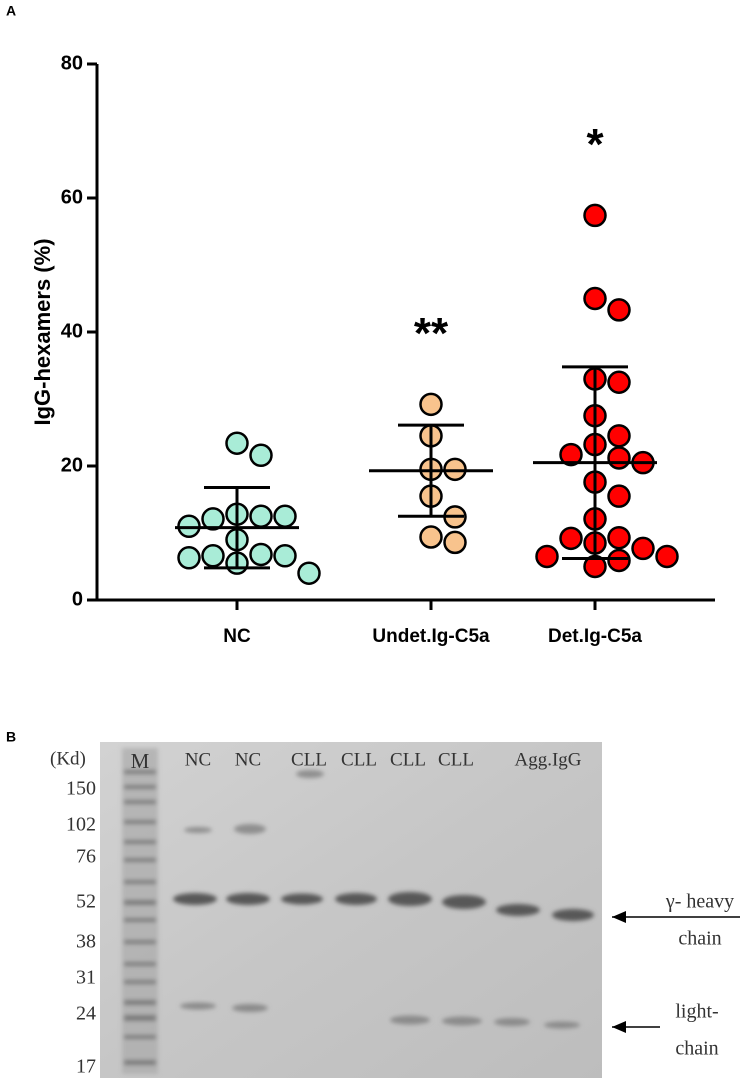 Image resolution: width=756 pixels, height=1083 pixels. Describe the element at coordinates (86, 1014) in the screenshot. I see `marker-size: 24` at that location.